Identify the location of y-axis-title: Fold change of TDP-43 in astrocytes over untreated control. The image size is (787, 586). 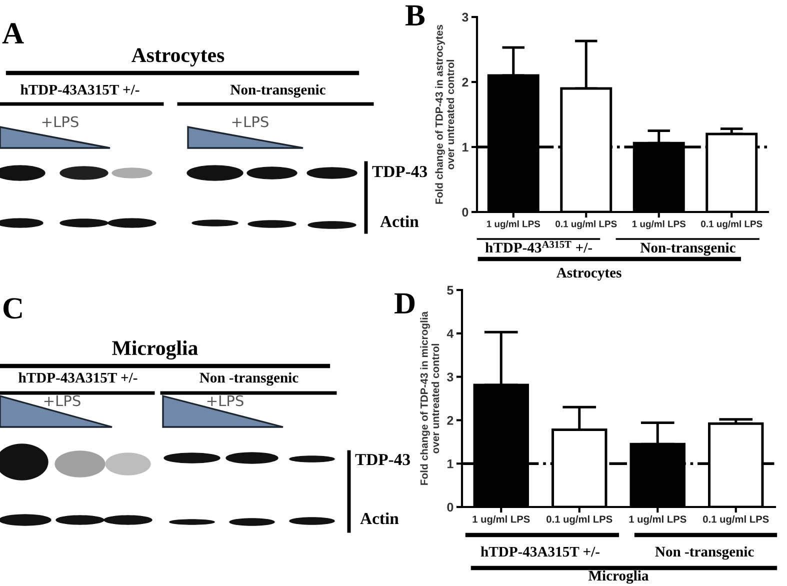
(444, 114).